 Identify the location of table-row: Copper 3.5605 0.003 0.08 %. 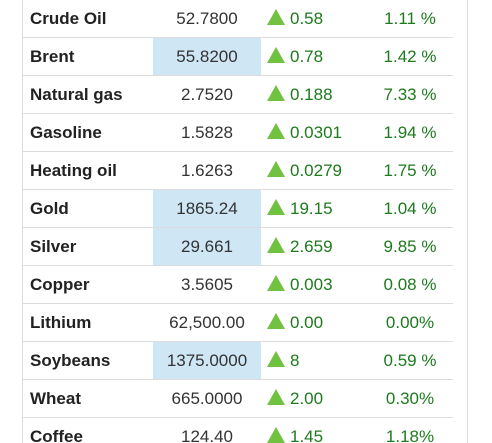
(238, 284).